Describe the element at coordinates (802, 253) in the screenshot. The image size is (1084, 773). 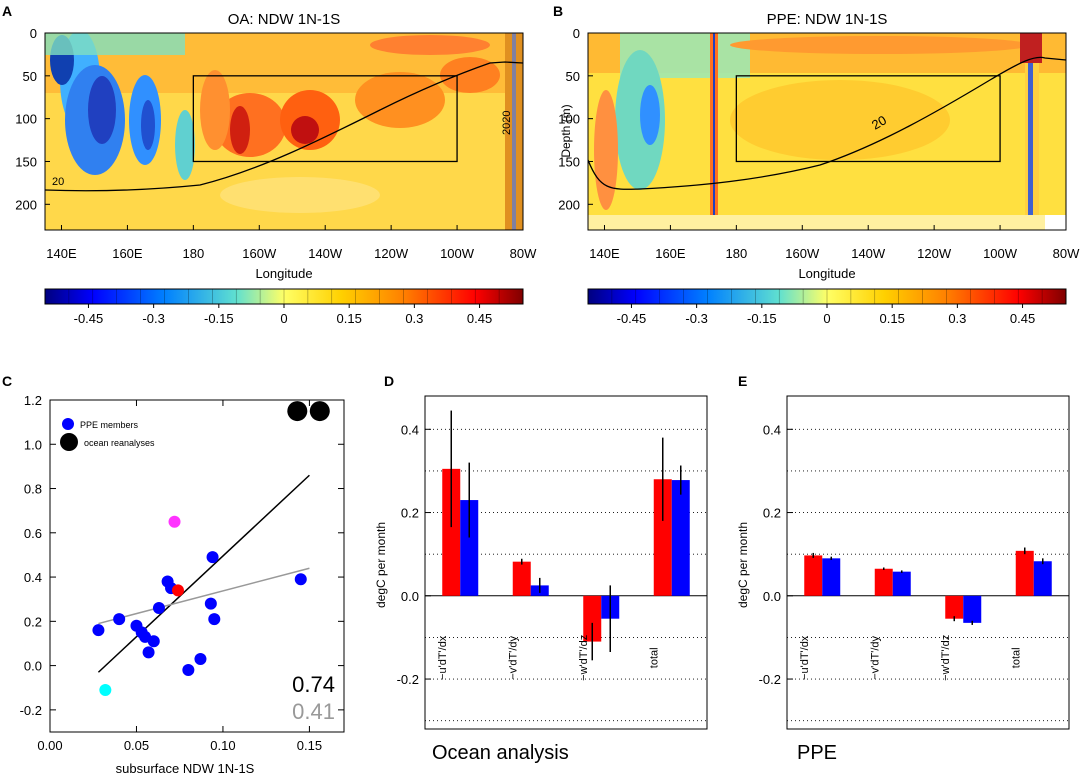
I see `xtick-label: 160W` at that location.